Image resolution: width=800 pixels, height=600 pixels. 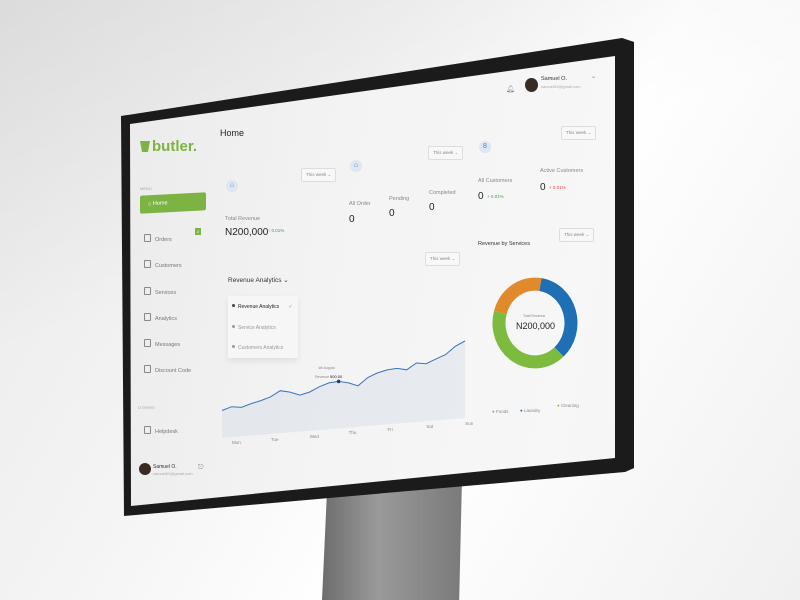 What do you see at coordinates (336, 376) in the screenshot?
I see `tooltip-value: 500.00` at bounding box center [336, 376].